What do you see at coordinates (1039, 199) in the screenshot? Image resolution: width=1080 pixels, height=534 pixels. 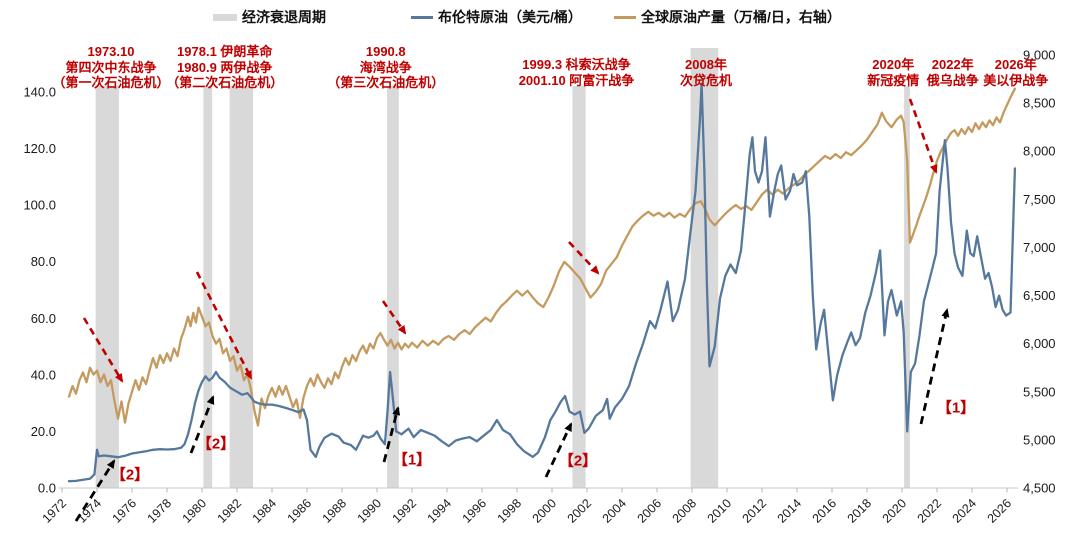 I see `y-right-label: 7,500` at bounding box center [1039, 199].